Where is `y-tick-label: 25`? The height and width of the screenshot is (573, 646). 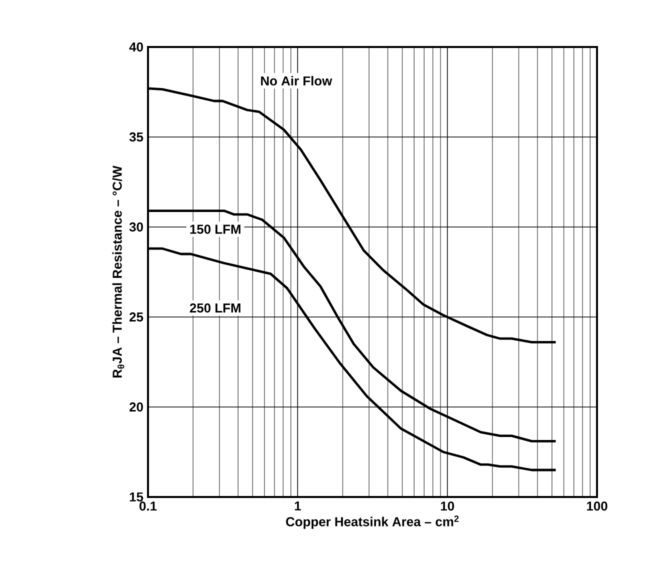 y-tick-label: 25 is located at coordinates (137, 317).